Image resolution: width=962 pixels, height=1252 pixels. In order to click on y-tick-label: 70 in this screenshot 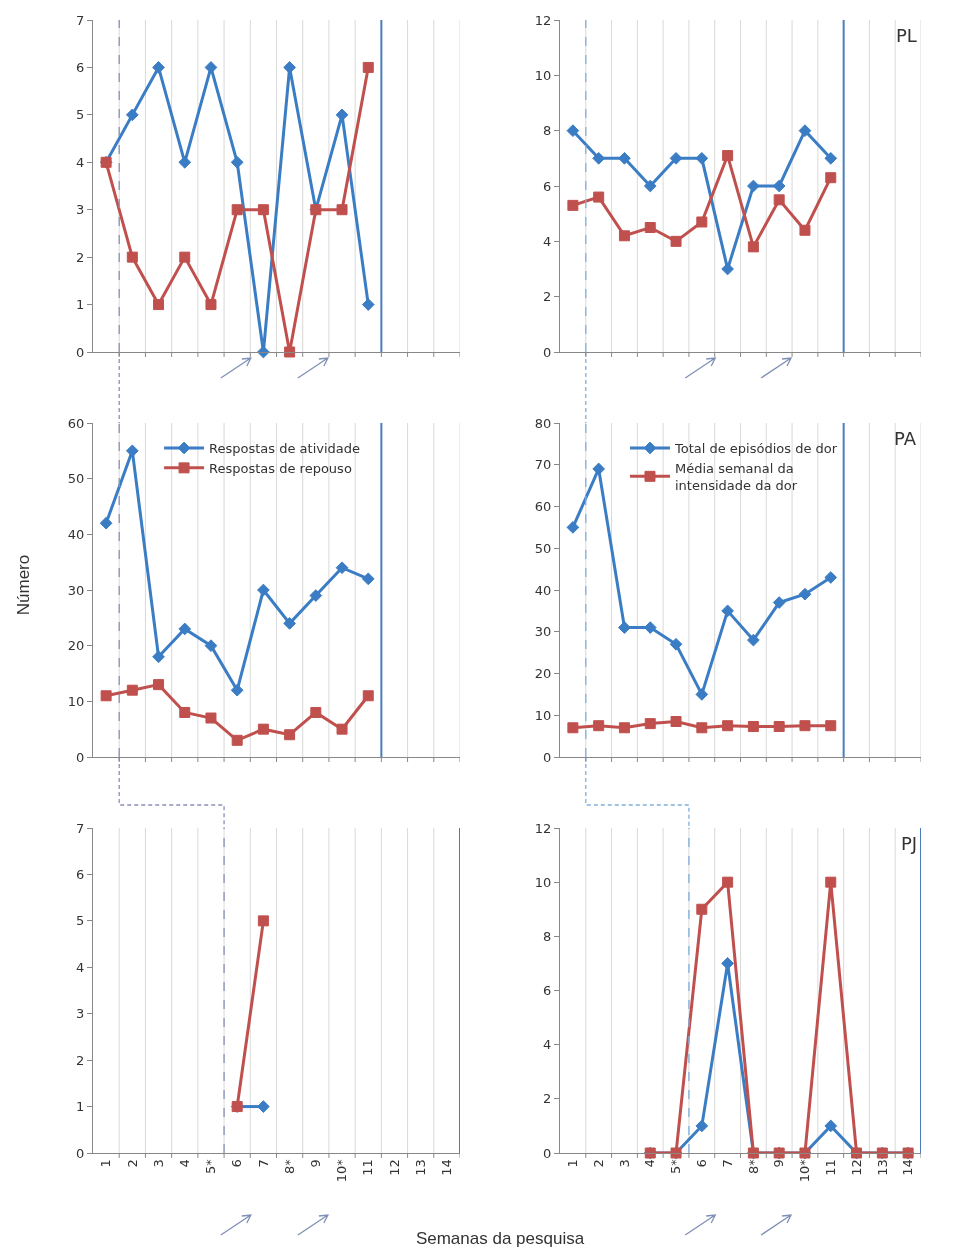, I will do `click(543, 465)`.